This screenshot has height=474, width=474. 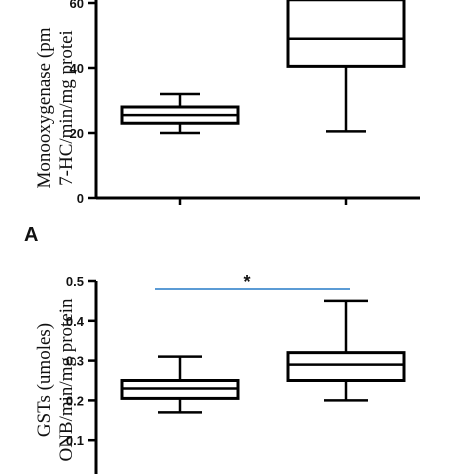 I want to click on panel-label-a: A, so click(x=31, y=235).